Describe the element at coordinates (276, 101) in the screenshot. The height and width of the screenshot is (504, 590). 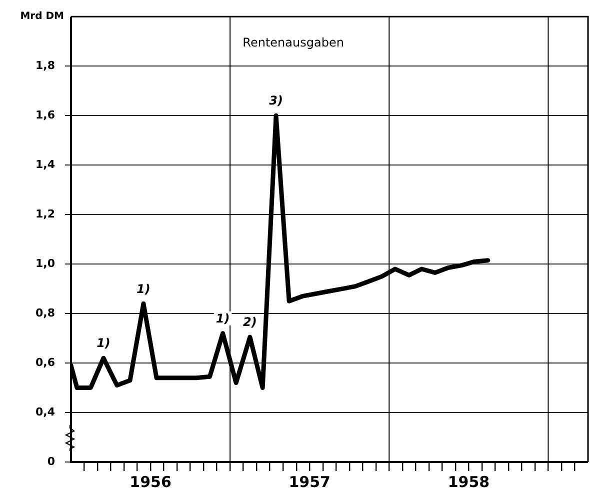
I see `annotation: 3)` at that location.